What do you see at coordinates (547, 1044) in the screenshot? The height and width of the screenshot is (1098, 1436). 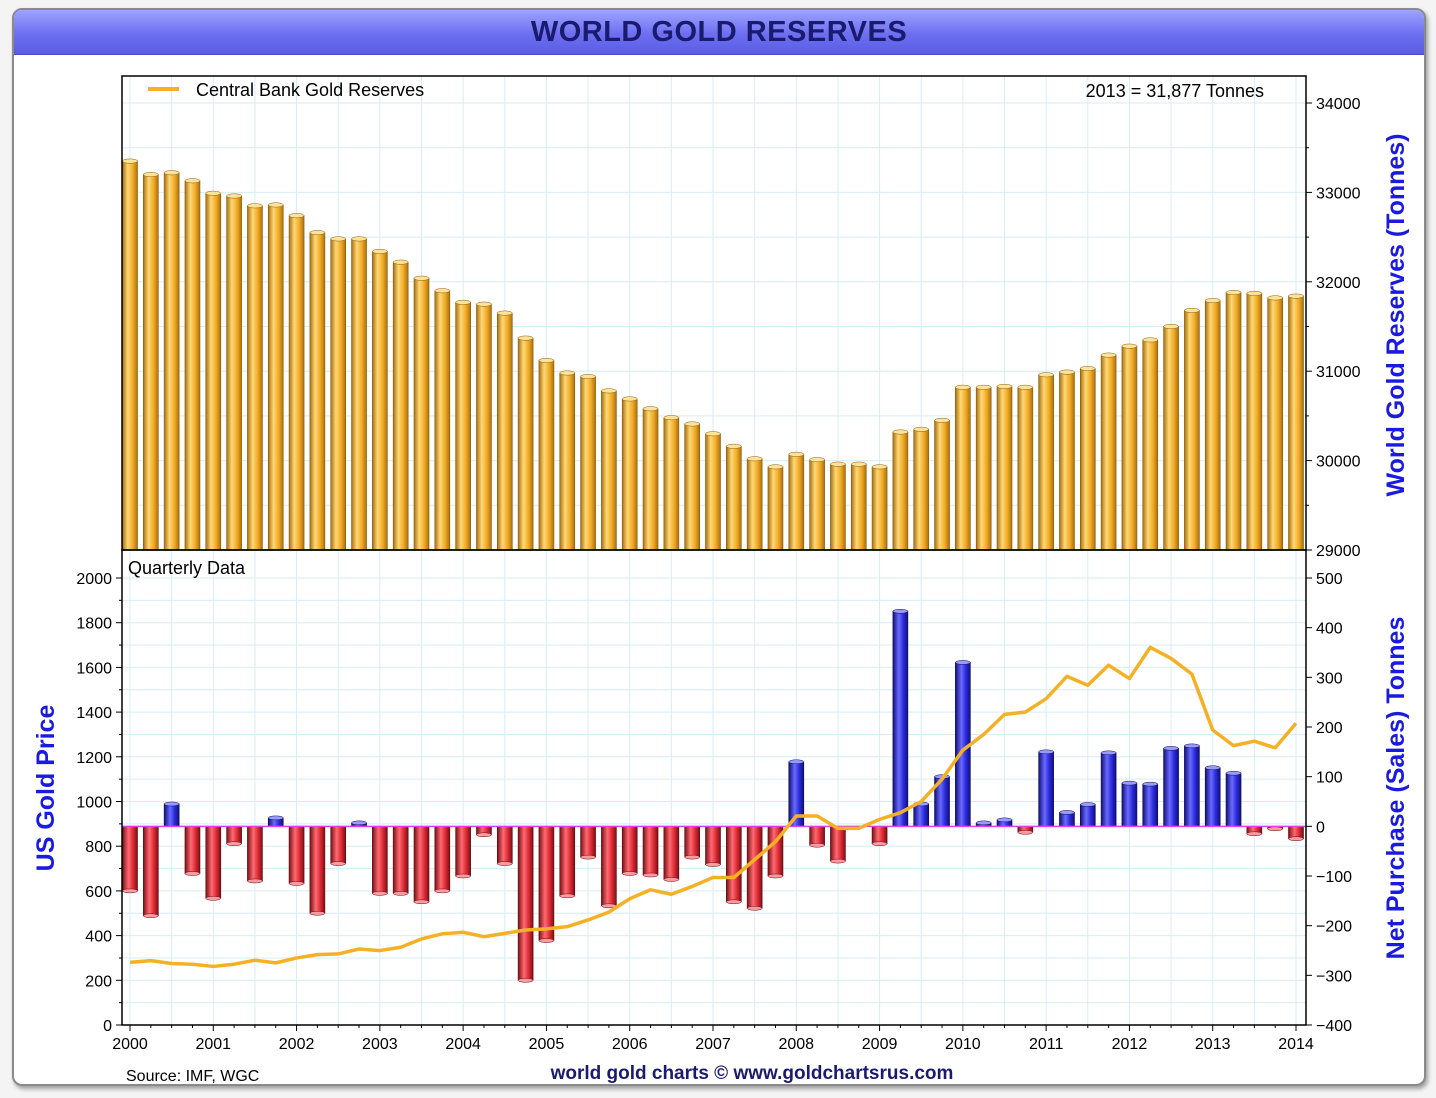 I see `year-tick-label: 2005` at bounding box center [547, 1044].